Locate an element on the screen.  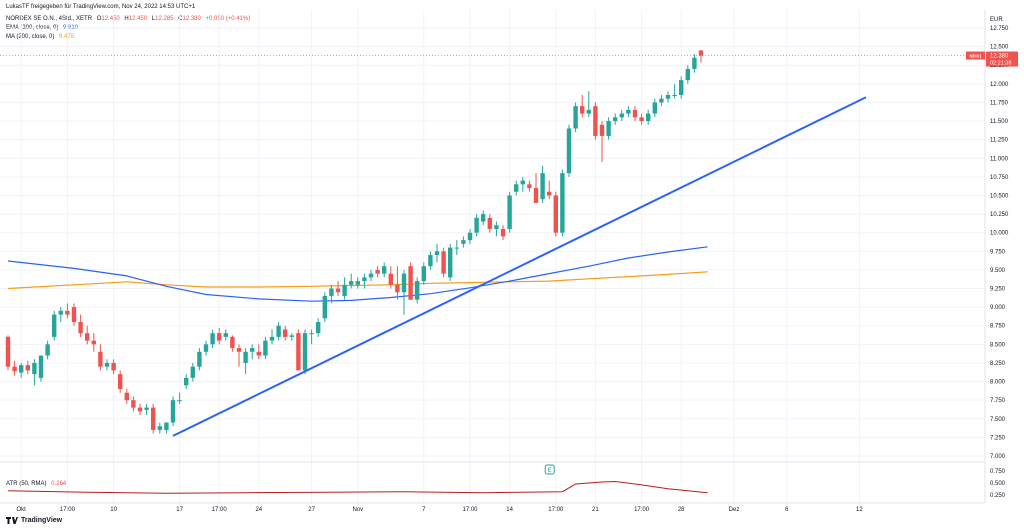
atr-tick-label: 0.250 is located at coordinates (998, 496).